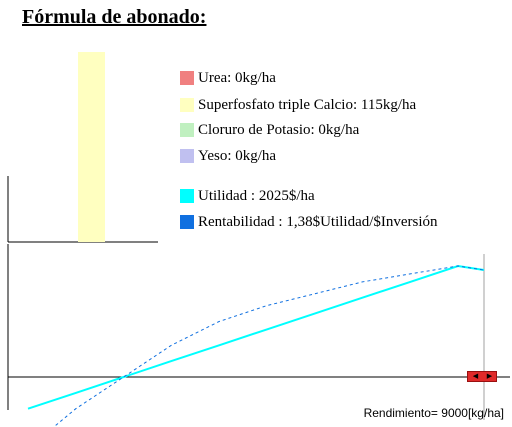 The height and width of the screenshot is (427, 512). I want to click on legend-label: Utilidad : 2025$/ha, so click(256, 196).